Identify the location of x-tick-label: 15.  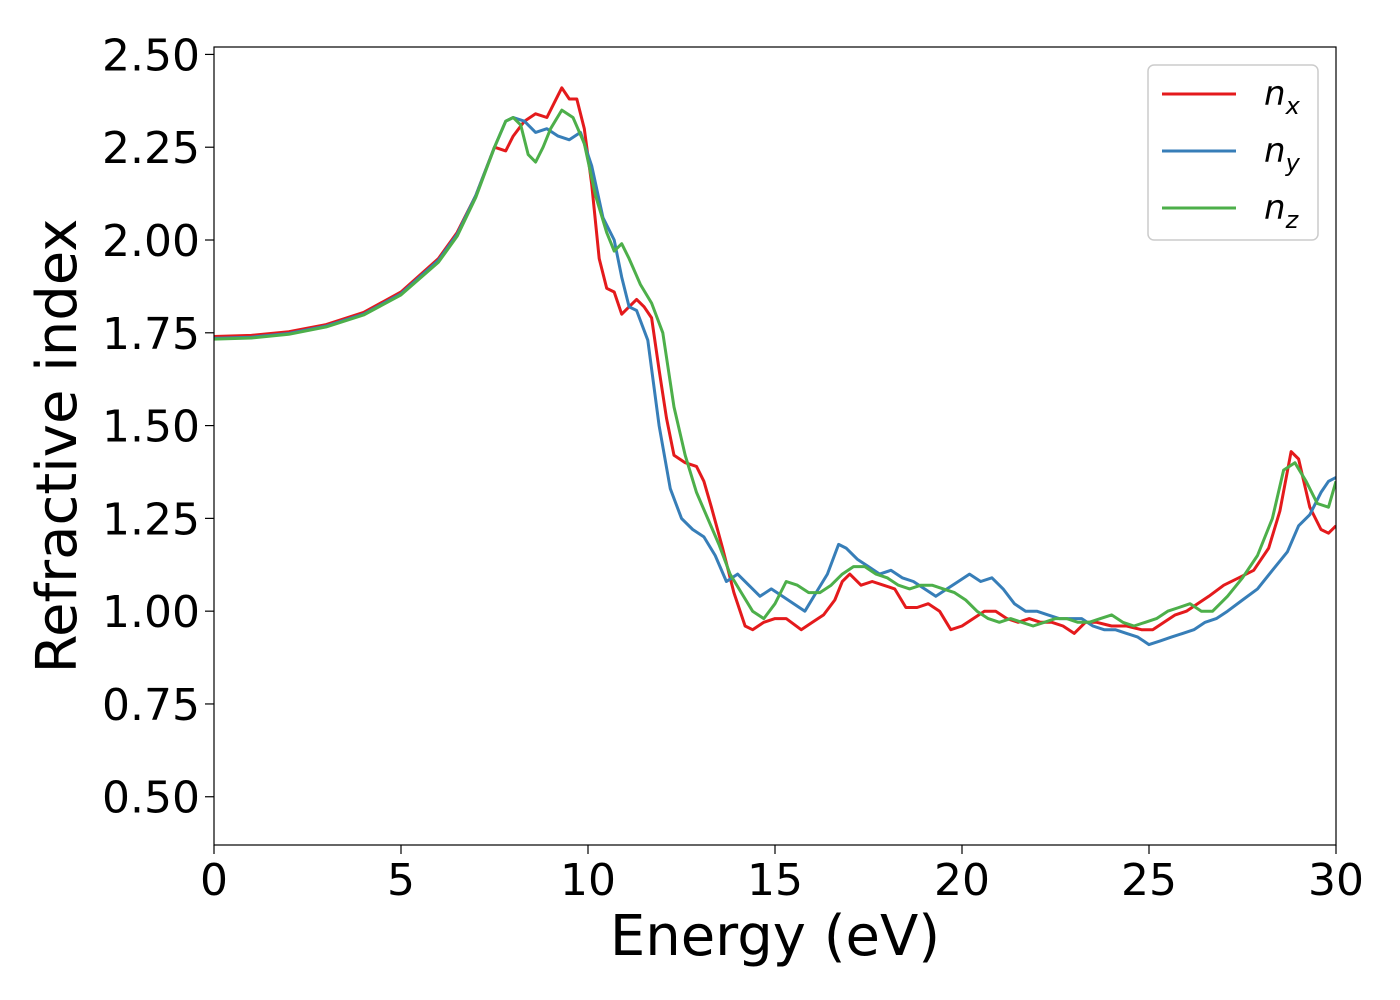
(775, 880).